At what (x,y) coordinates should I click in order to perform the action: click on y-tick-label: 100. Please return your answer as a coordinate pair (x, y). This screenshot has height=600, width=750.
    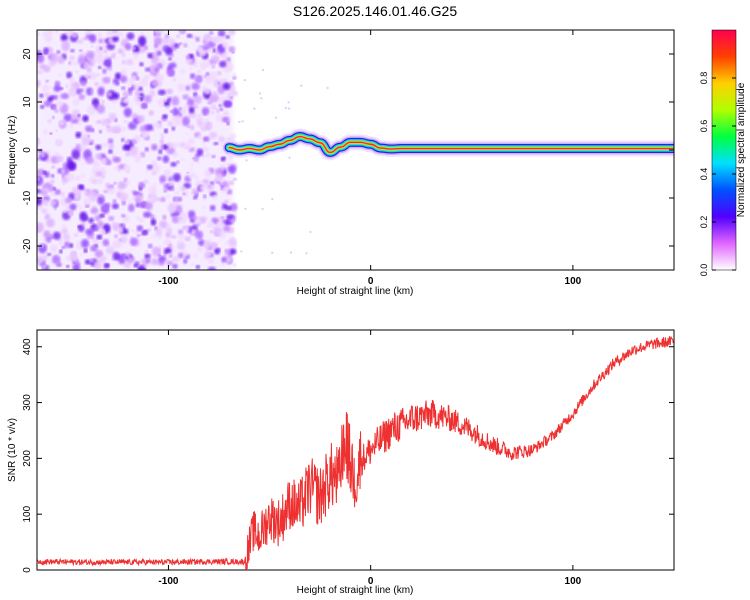
    Looking at the image, I should click on (27, 513).